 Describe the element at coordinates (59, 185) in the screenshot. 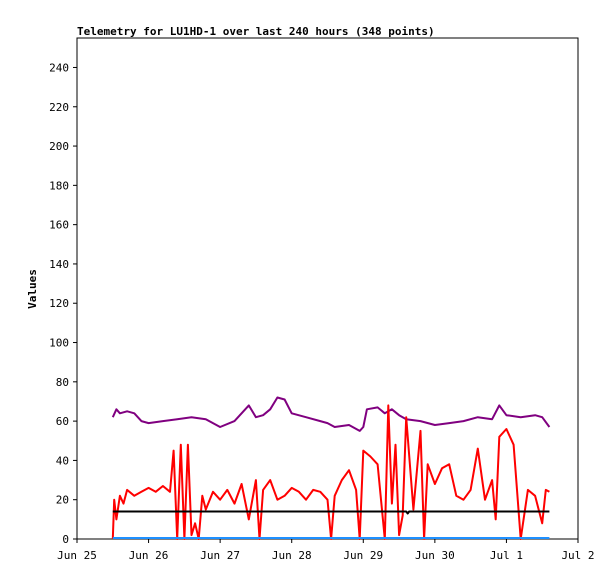

I see `y-tick-label: 180` at that location.